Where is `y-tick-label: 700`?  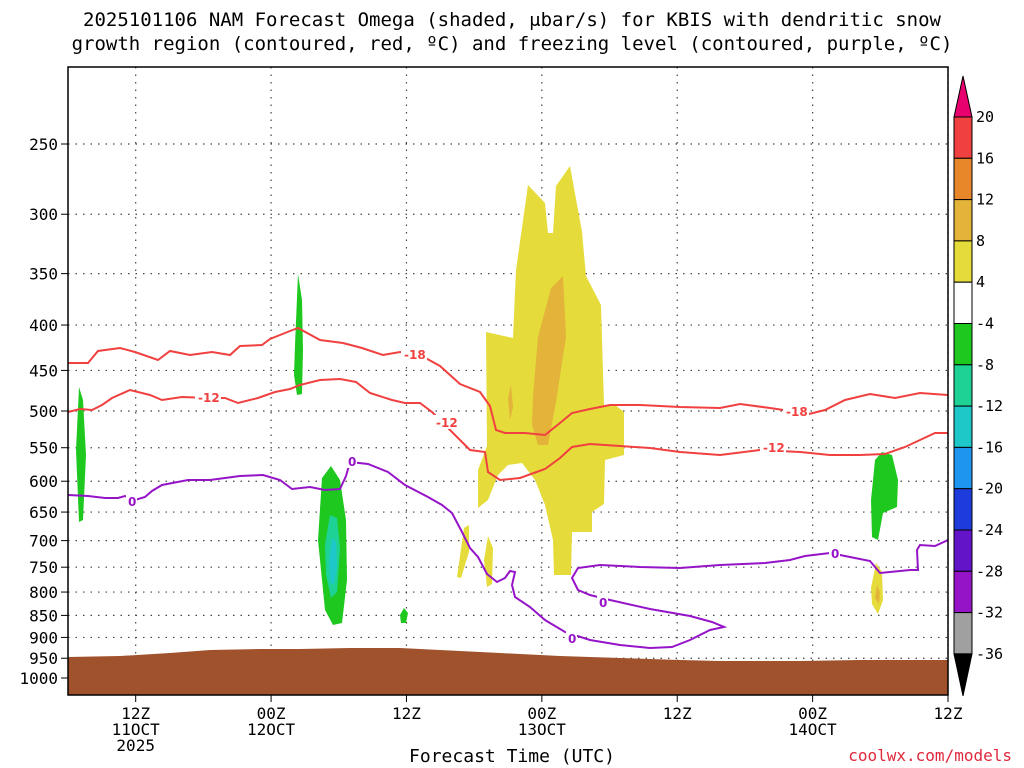 y-tick-label: 700 is located at coordinates (43, 541).